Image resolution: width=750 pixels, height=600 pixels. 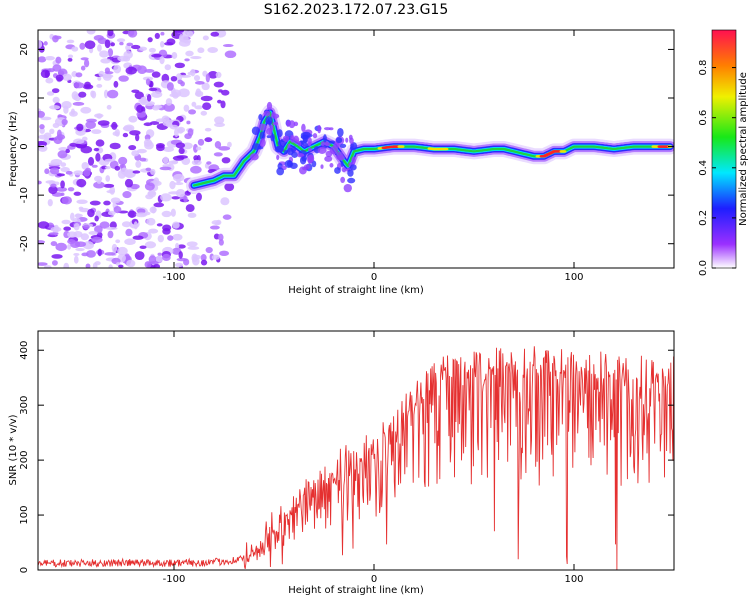 I want to click on y-tick-label: 300, so click(x=24, y=405).